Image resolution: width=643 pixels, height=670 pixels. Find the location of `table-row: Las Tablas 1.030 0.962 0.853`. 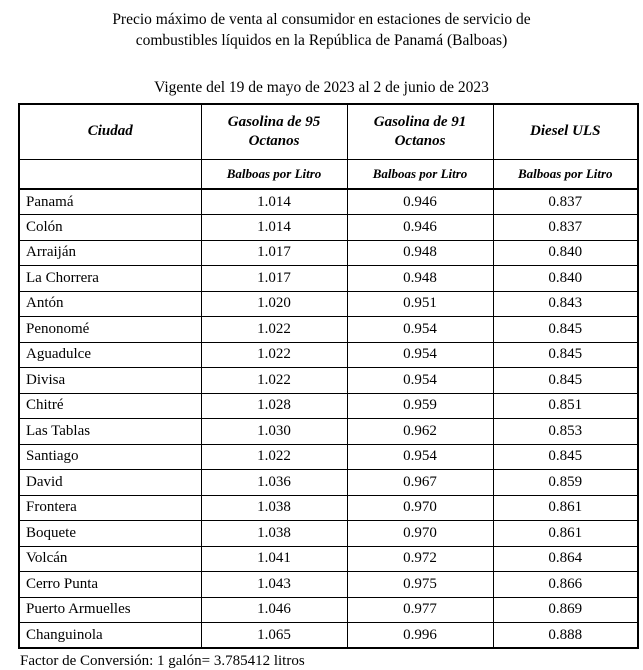

table-row: Las Tablas 1.030 0.962 0.853 is located at coordinates (328, 431).